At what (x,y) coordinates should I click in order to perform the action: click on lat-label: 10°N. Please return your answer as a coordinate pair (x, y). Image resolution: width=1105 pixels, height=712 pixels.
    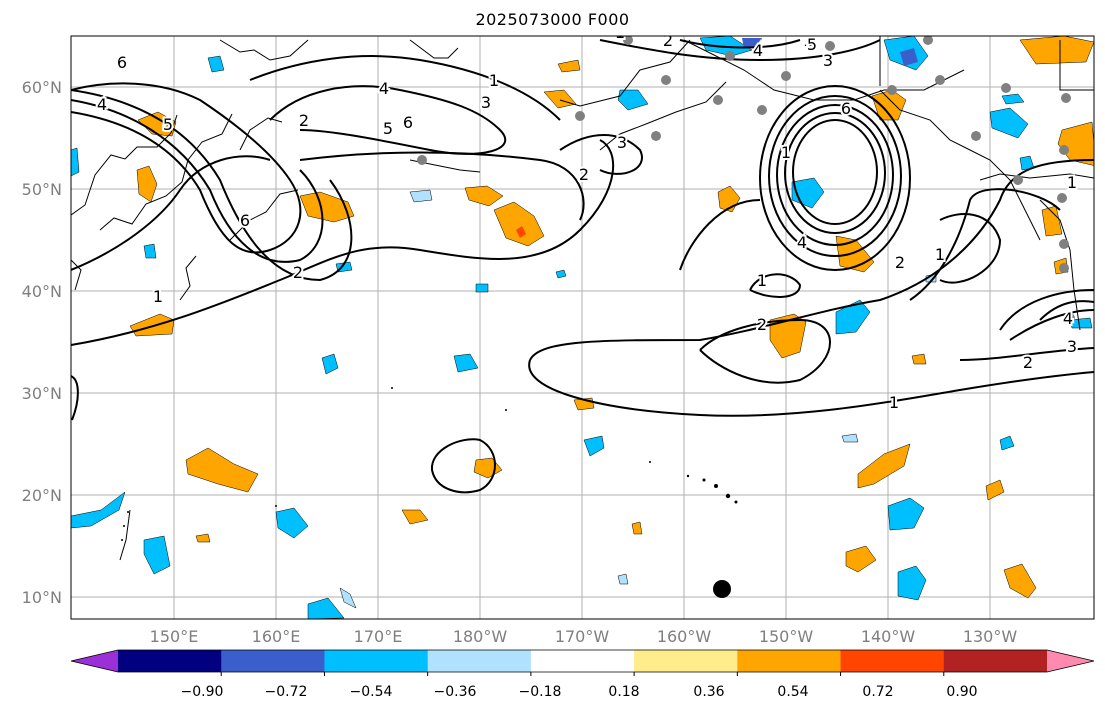
    Looking at the image, I should click on (41, 597).